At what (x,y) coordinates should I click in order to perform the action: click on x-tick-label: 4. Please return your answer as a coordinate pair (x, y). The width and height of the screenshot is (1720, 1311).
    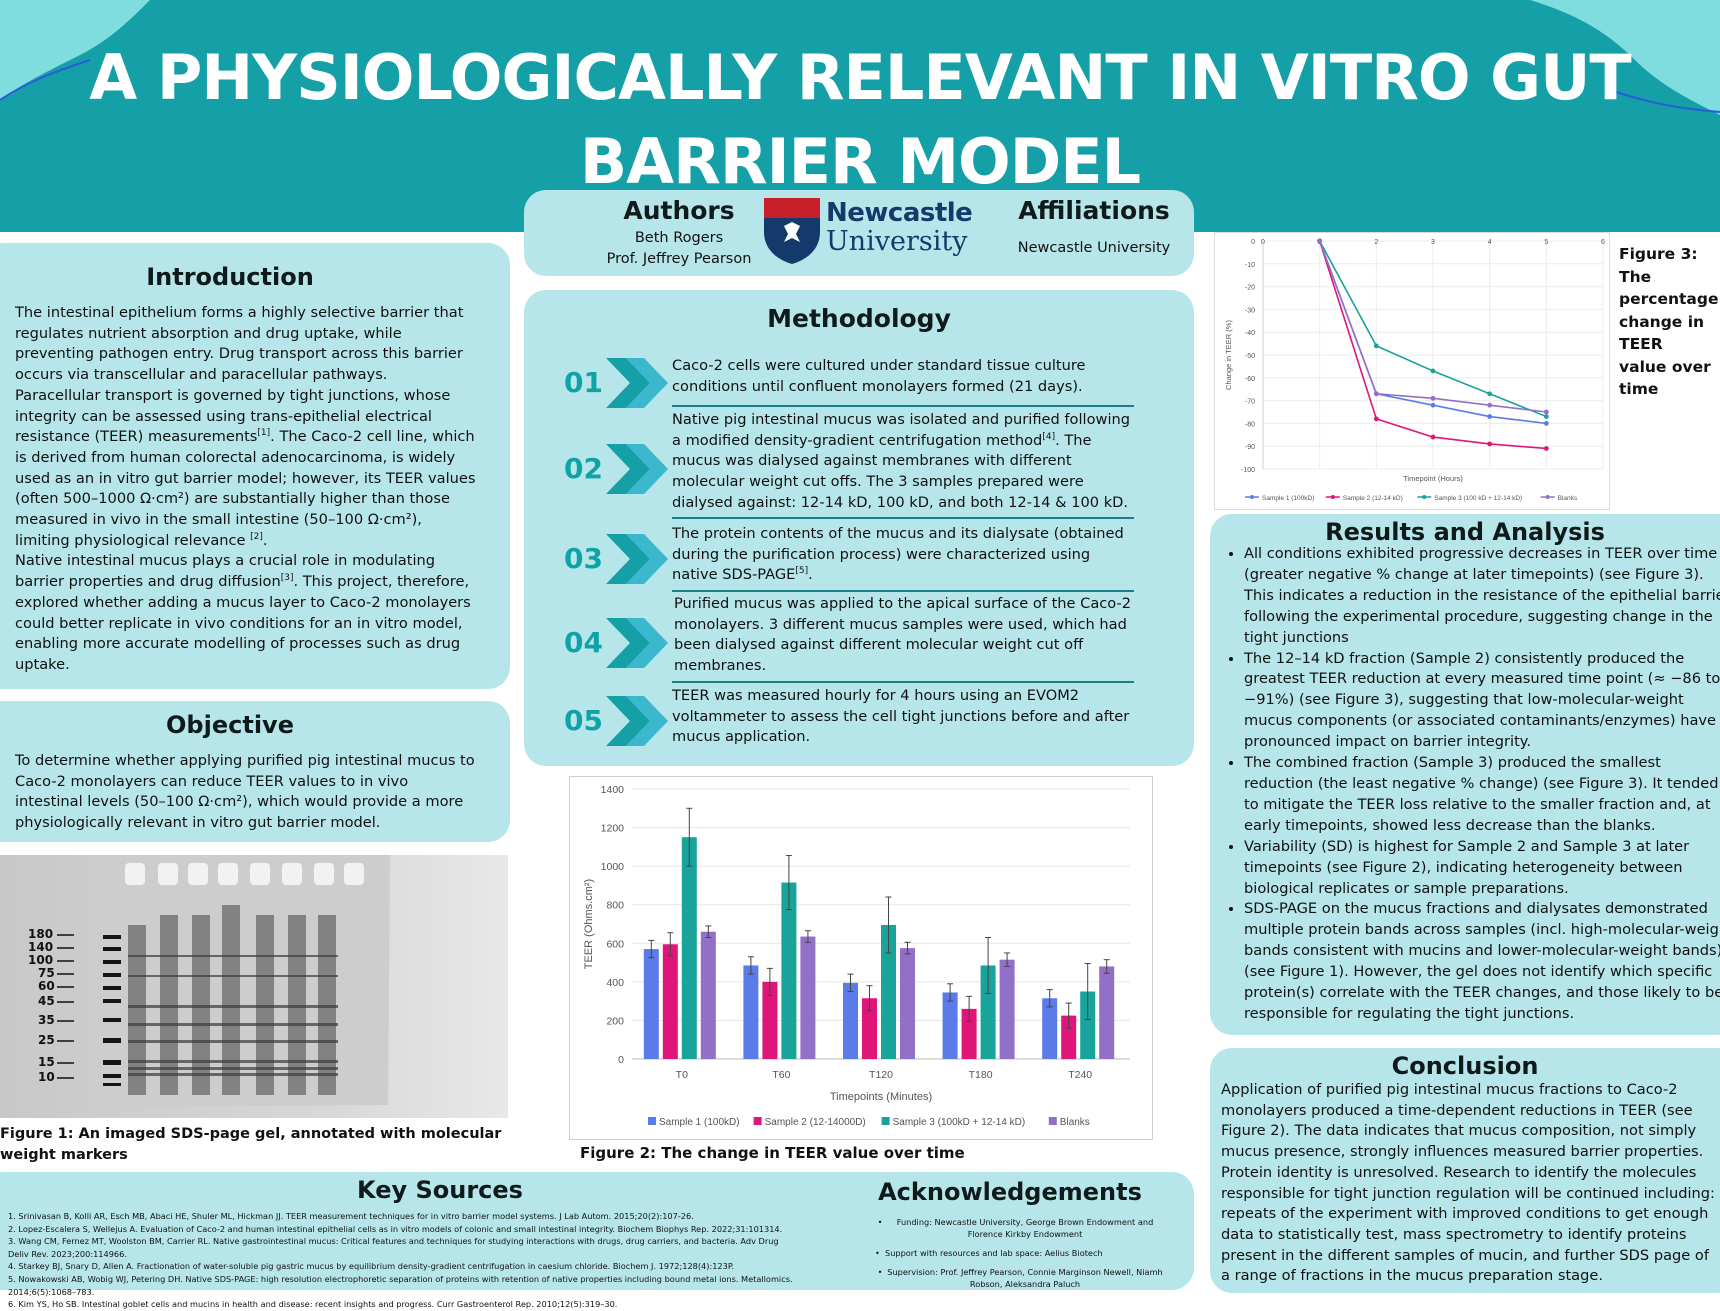
    Looking at the image, I should click on (1490, 242).